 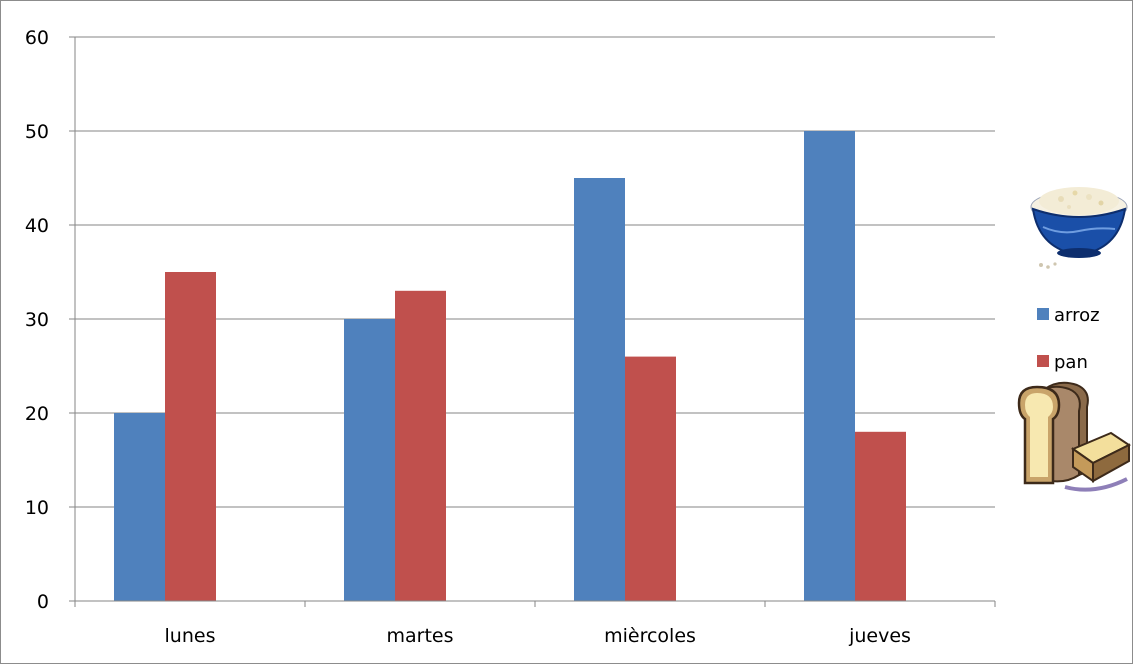 I want to click on bar-arroz-mièrcoles, so click(x=599, y=389).